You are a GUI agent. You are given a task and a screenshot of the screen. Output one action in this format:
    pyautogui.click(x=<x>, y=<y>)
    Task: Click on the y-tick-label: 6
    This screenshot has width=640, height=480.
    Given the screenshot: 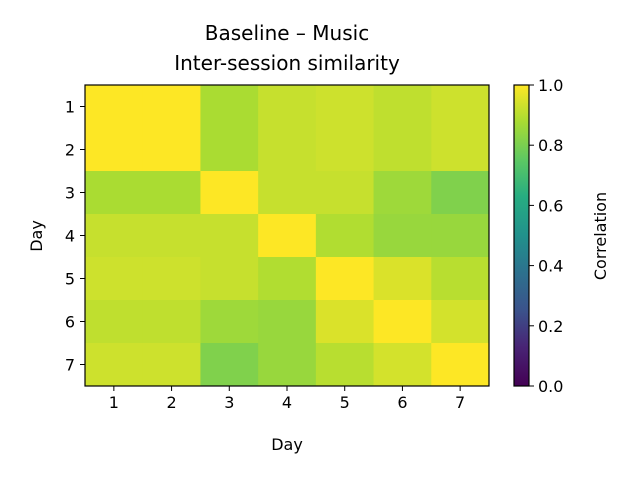 What is the action you would take?
    pyautogui.click(x=70, y=322)
    